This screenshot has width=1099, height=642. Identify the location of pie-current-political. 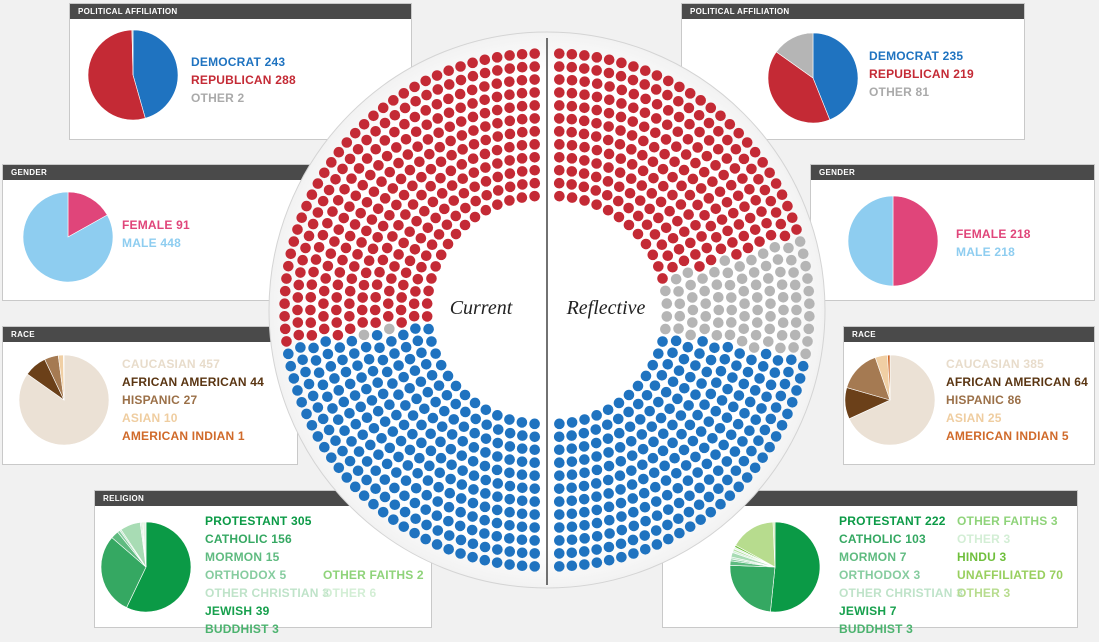
(133, 75).